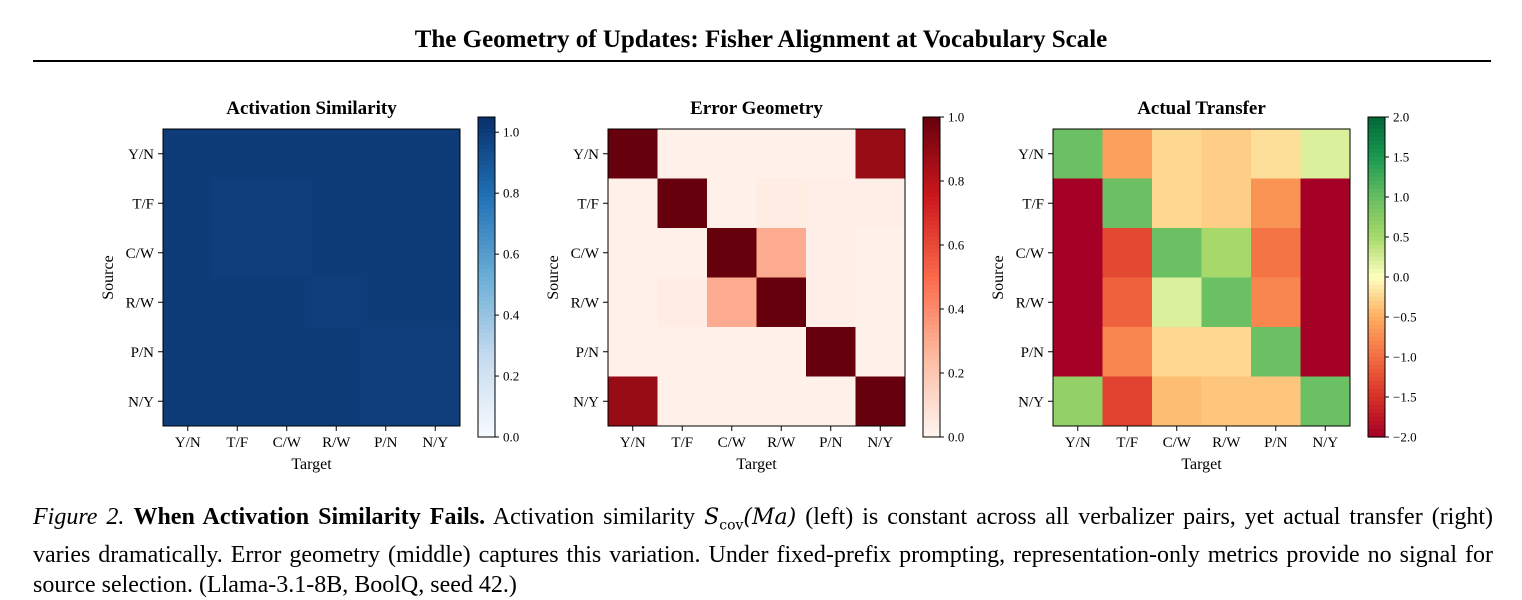  Describe the element at coordinates (585, 303) in the screenshot. I see `y-tick-label: R/W` at that location.